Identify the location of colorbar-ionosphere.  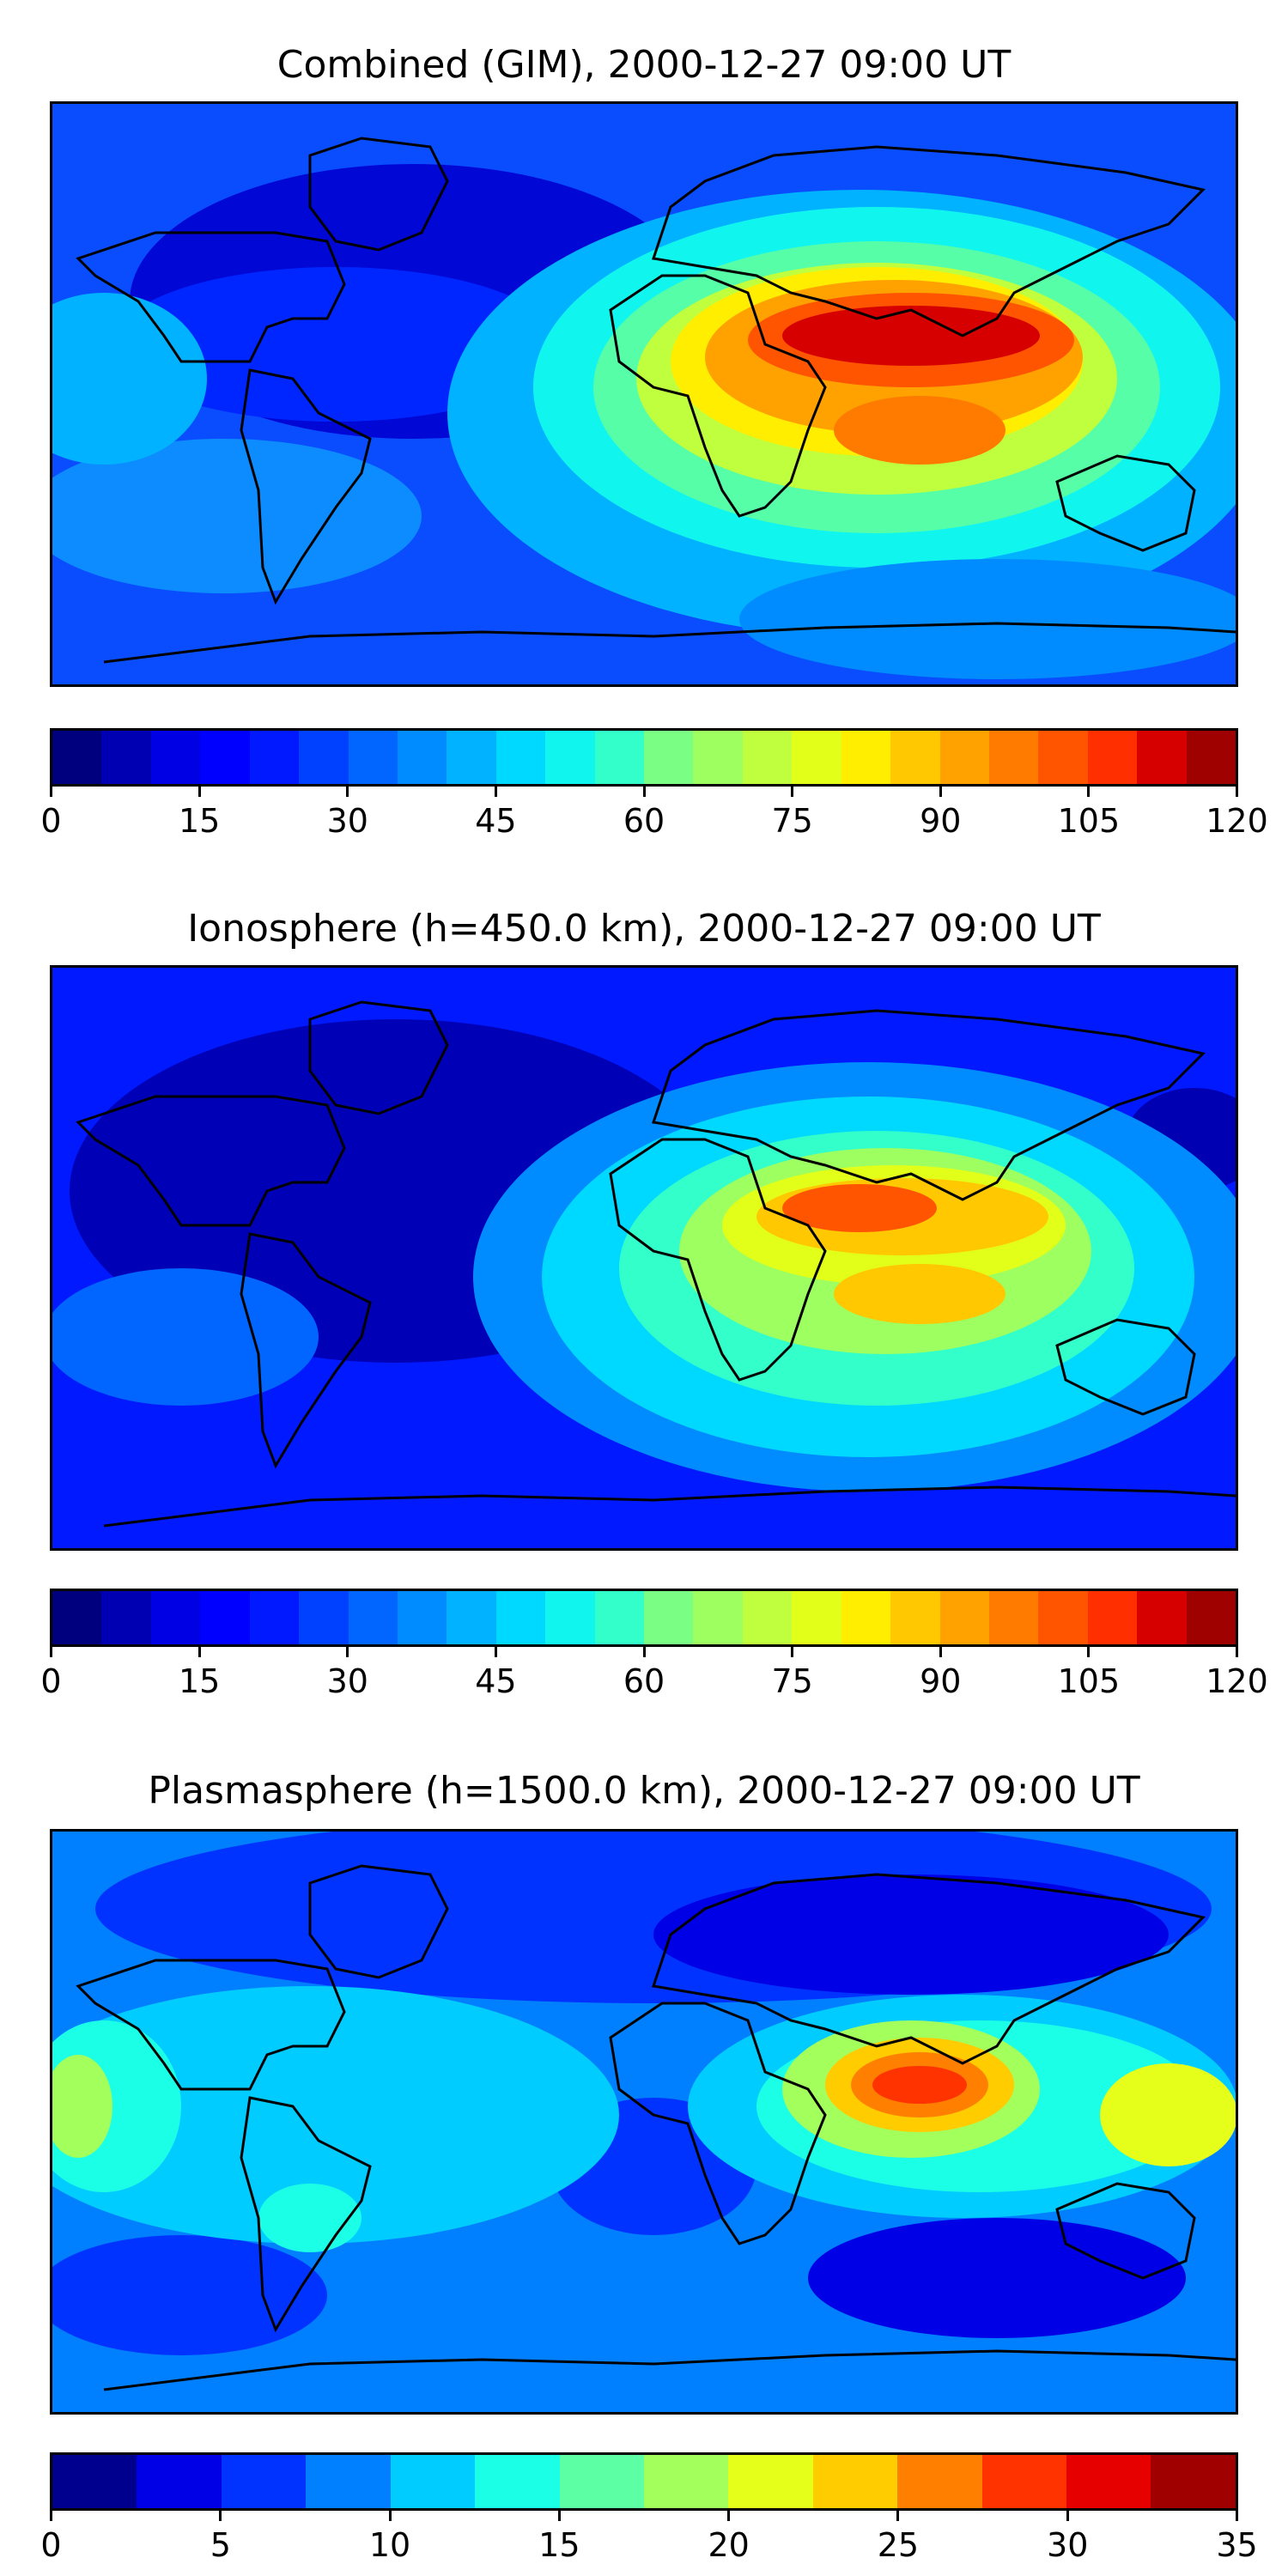
(644, 1618).